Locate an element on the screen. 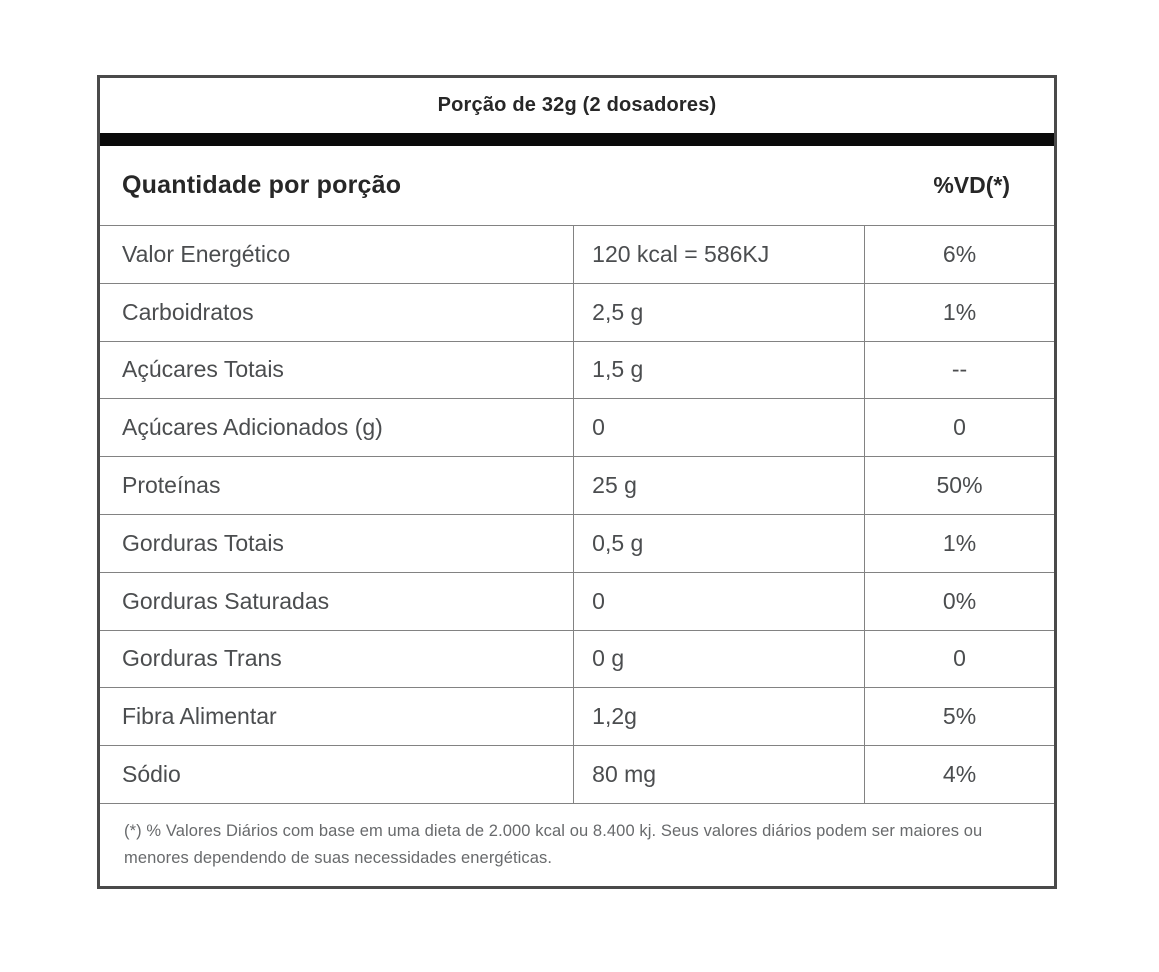  table-row: Valor Energético 120 kcal = 586KJ 6% is located at coordinates (577, 255).